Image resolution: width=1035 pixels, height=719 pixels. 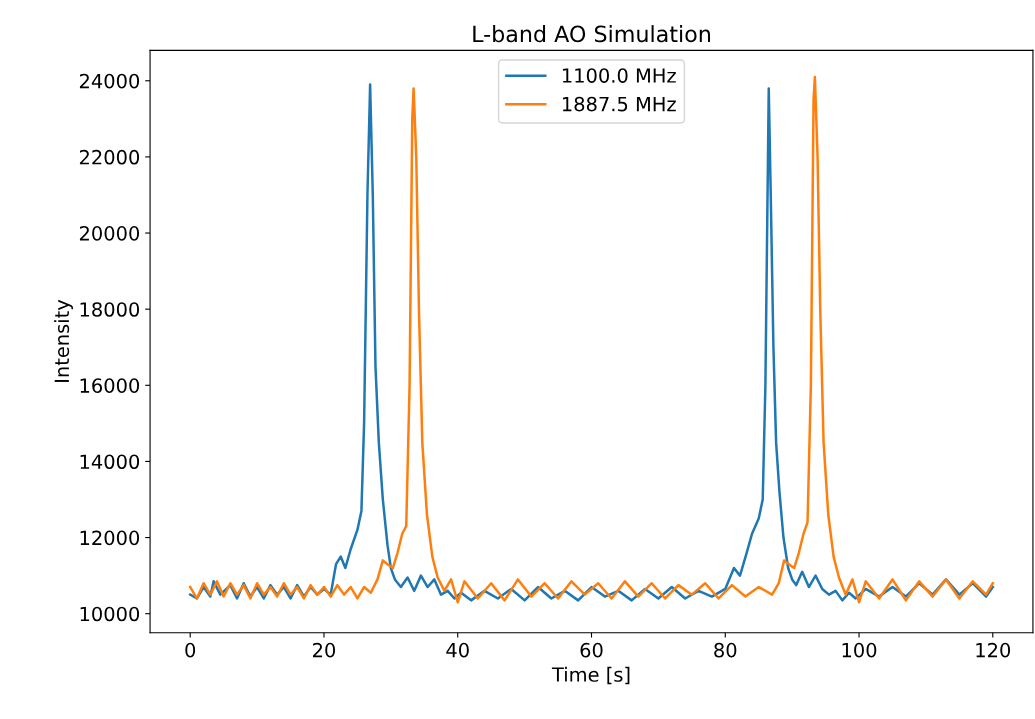 I want to click on x-tick-label: 120, so click(x=993, y=650).